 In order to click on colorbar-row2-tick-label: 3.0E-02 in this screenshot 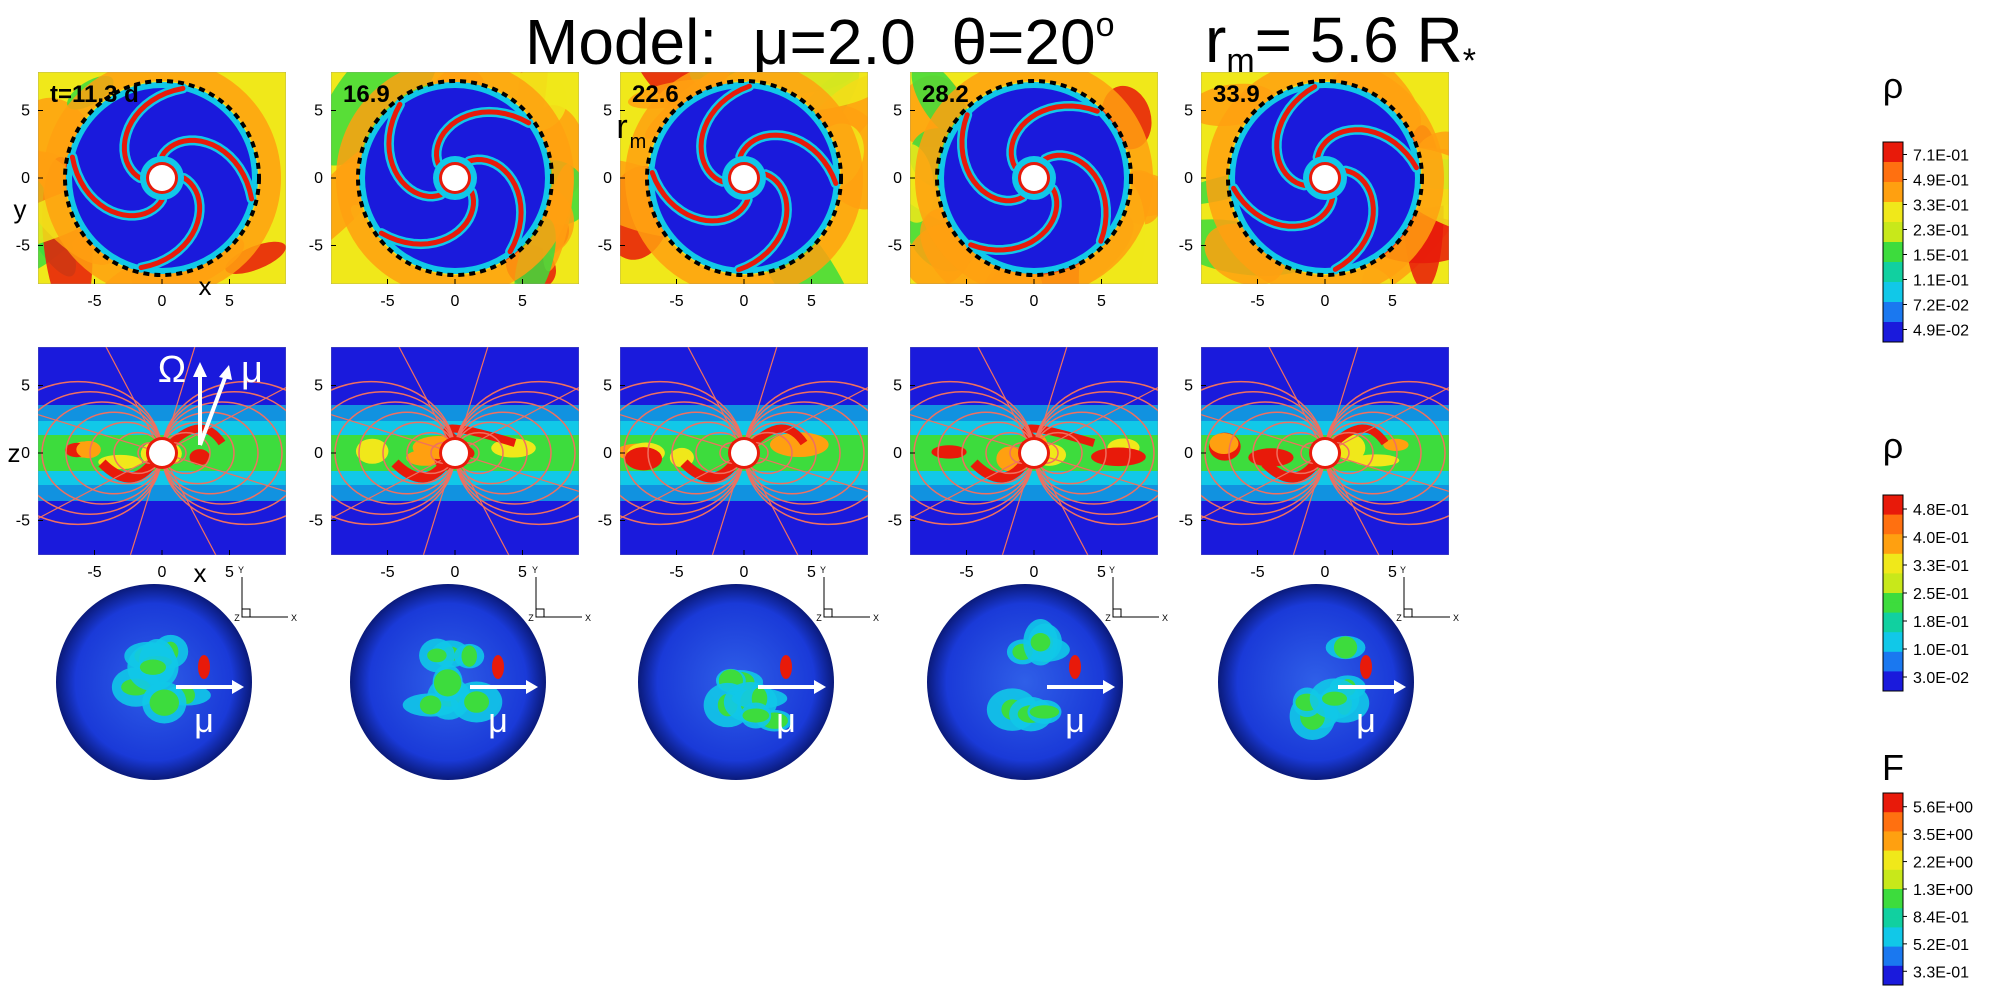, I will do `click(1941, 678)`.